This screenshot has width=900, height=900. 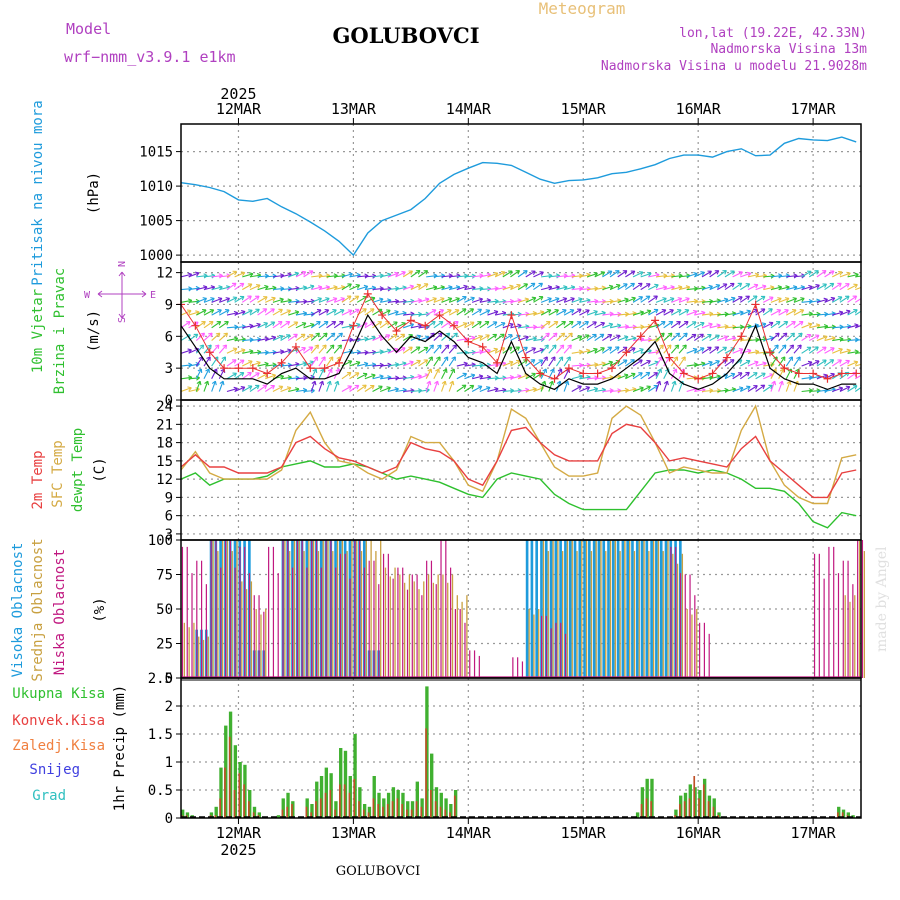 What do you see at coordinates (164, 576) in the screenshot?
I see `y-tick-label: 75` at bounding box center [164, 576].